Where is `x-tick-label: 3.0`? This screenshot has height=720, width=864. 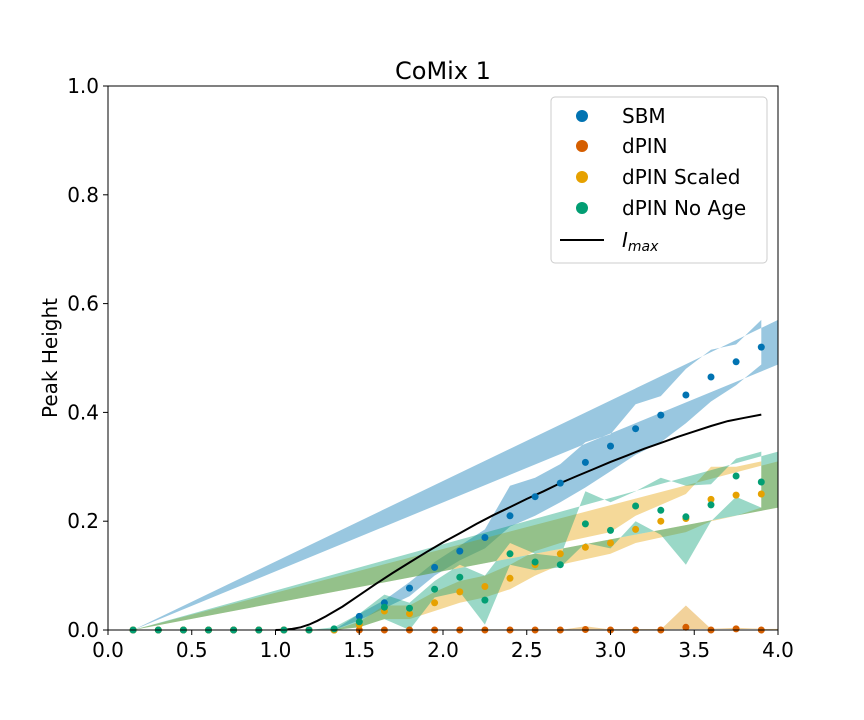 x-tick-label: 3.0 is located at coordinates (611, 650).